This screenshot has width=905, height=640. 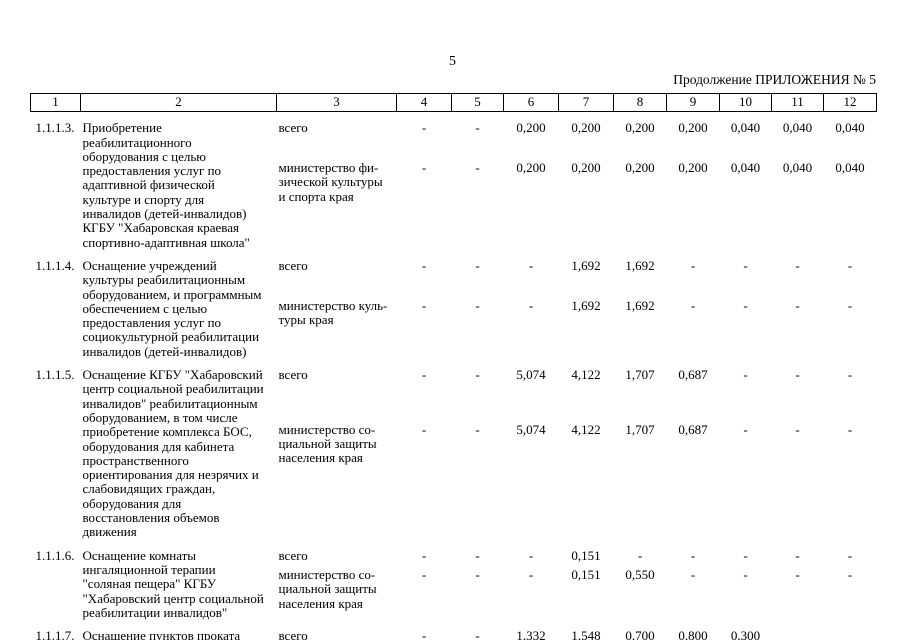 What do you see at coordinates (55, 375) in the screenshot?
I see `row-code: 1.1.1.5.` at bounding box center [55, 375].